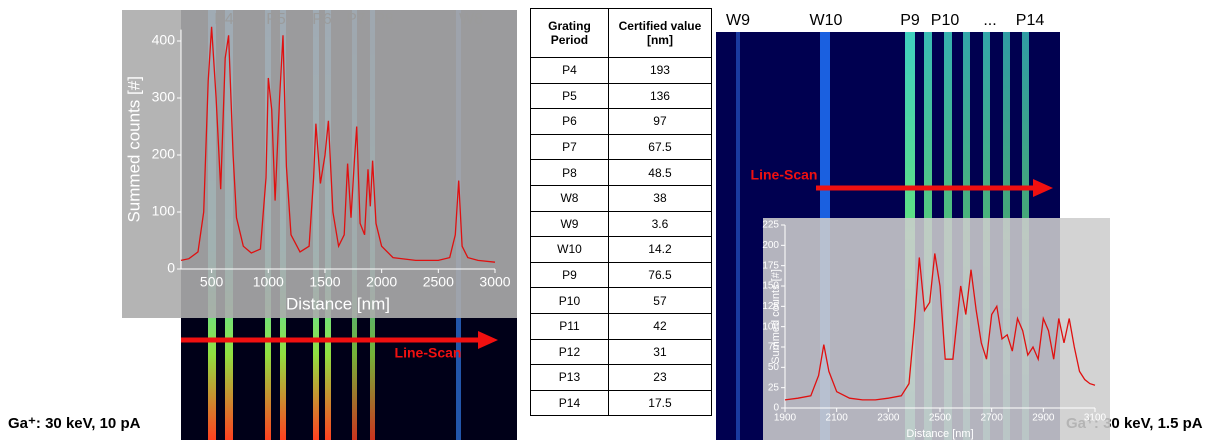  What do you see at coordinates (785, 418) in the screenshot?
I see `x-tick-label: 1900` at bounding box center [785, 418].